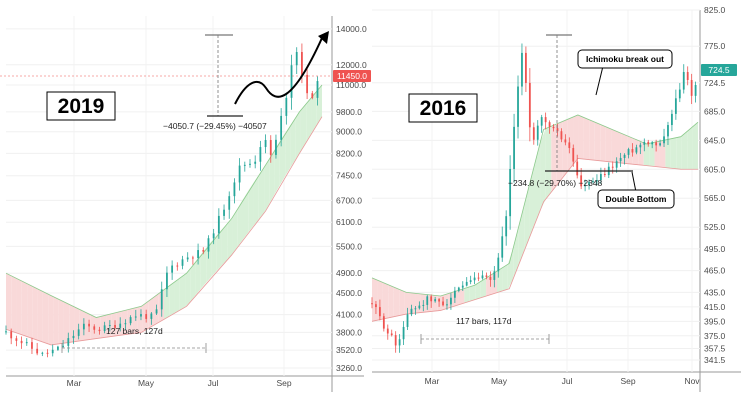  What do you see at coordinates (351, 85) in the screenshot?
I see `y-tick-label: 11000.0` at bounding box center [351, 85].